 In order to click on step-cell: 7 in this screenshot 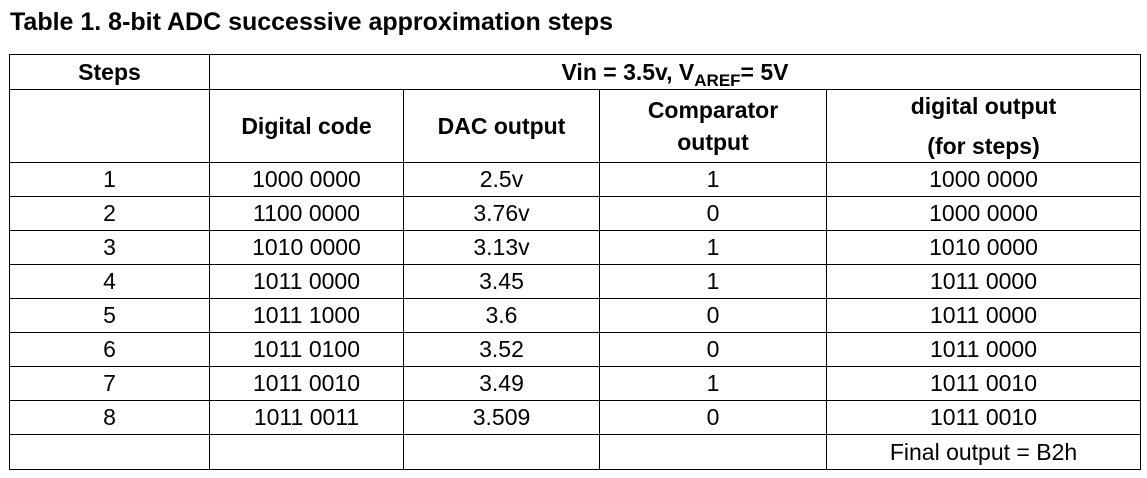, I will do `click(109, 383)`.